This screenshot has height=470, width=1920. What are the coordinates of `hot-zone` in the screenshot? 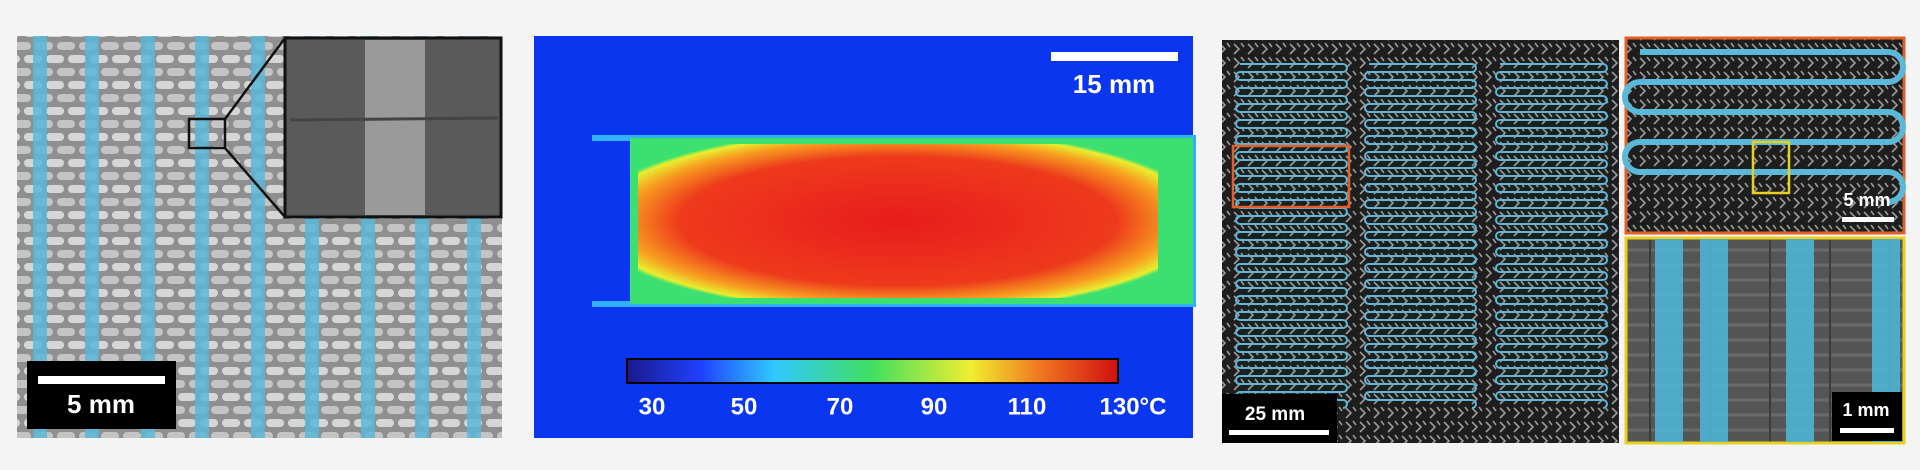 It's located at (898, 221).